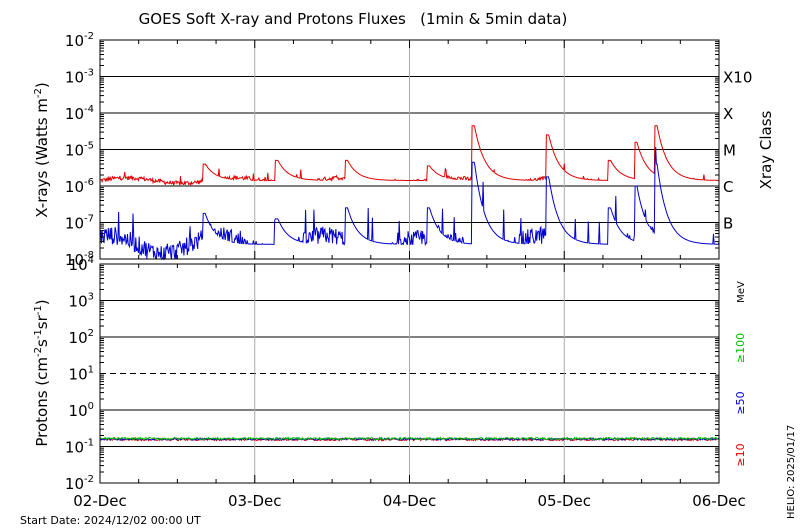  I want to click on xray-tick-label: 10⁻², so click(79, 40).